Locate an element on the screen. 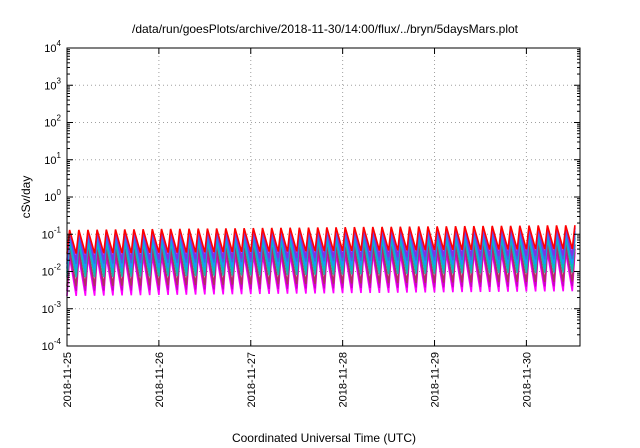 The height and width of the screenshot is (448, 640). x-tick-label: 2018-11-26 is located at coordinates (160, 379).